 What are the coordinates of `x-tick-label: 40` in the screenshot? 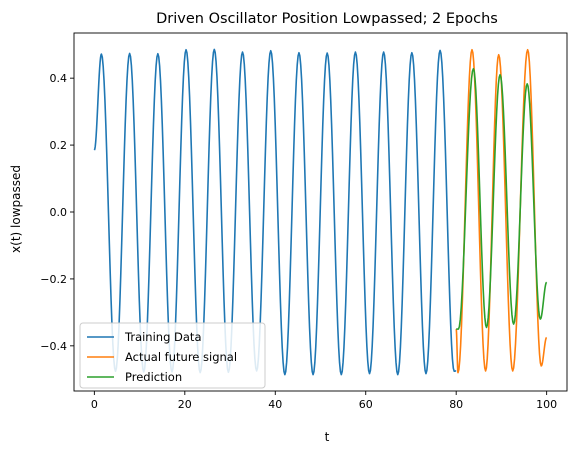 It's located at (275, 404).